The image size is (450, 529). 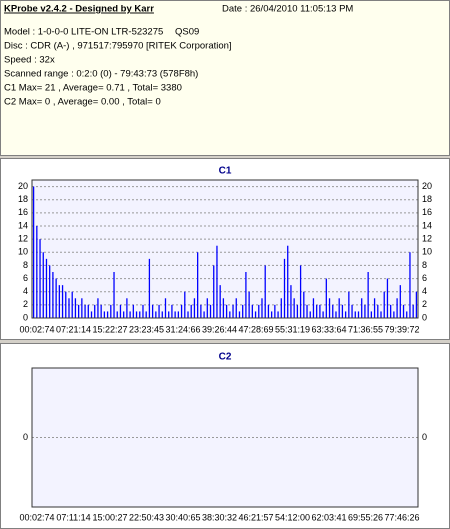 I want to click on firmware: QS09, so click(x=187, y=32).